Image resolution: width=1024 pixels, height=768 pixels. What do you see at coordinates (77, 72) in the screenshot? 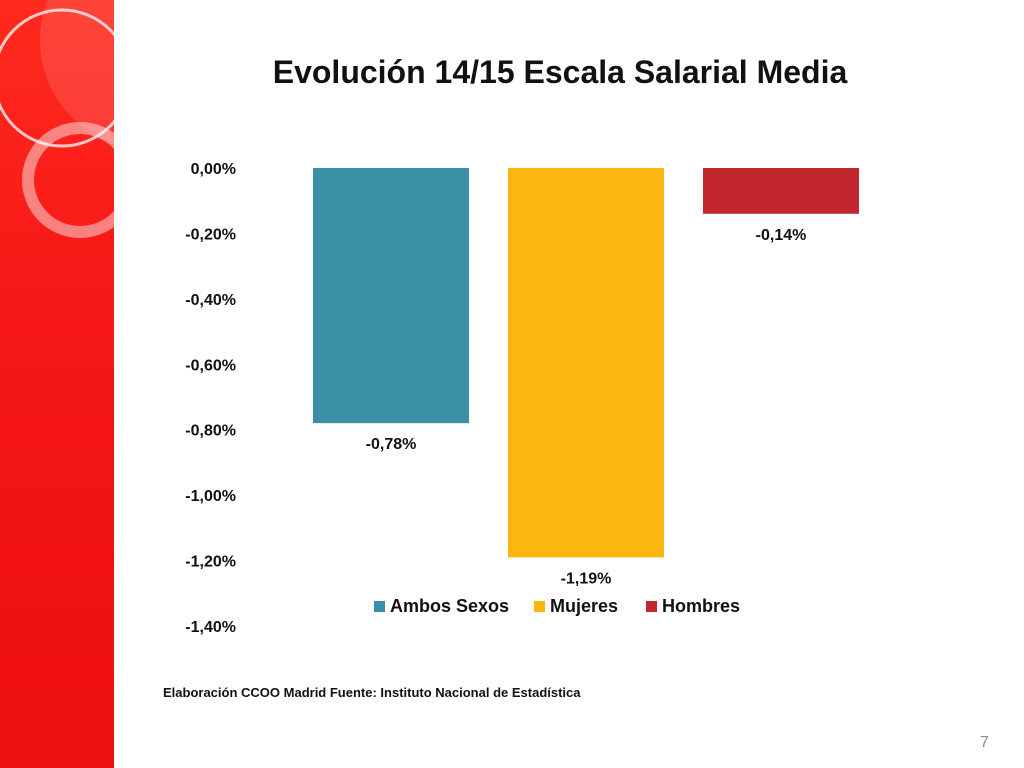
I see `decorative-disc` at bounding box center [77, 72].